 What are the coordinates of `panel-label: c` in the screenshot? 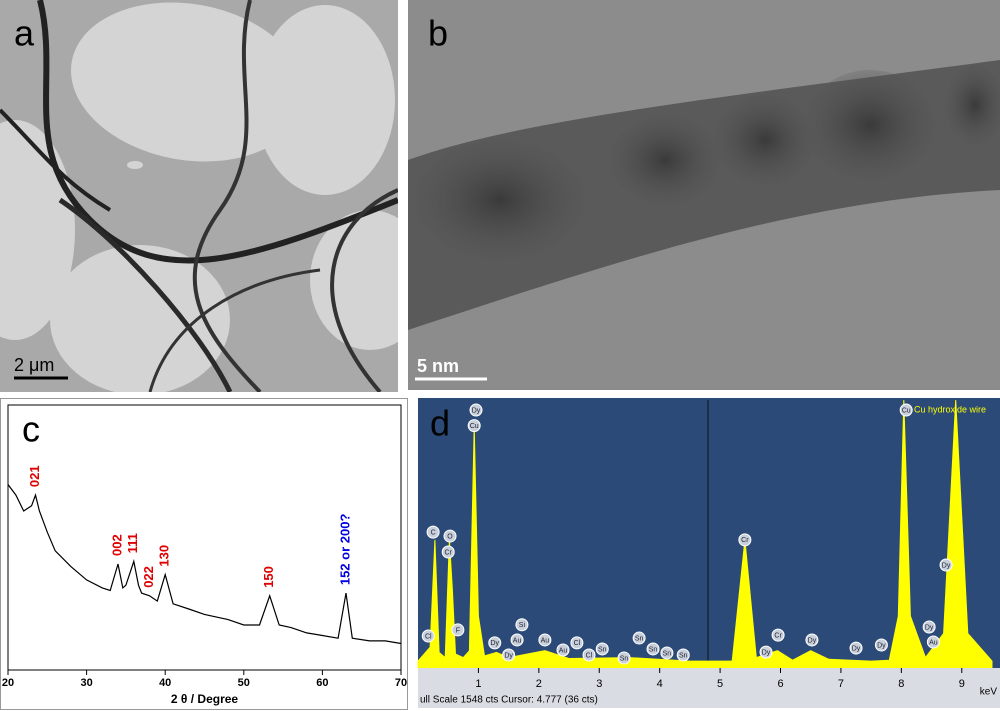 It's located at (31, 429).